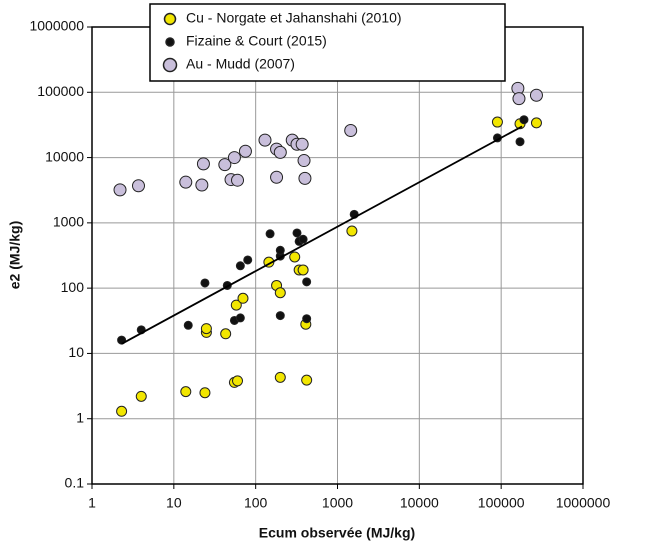 The width and height of the screenshot is (655, 551). Describe the element at coordinates (76, 352) in the screenshot. I see `y-tick-label: 10` at that location.